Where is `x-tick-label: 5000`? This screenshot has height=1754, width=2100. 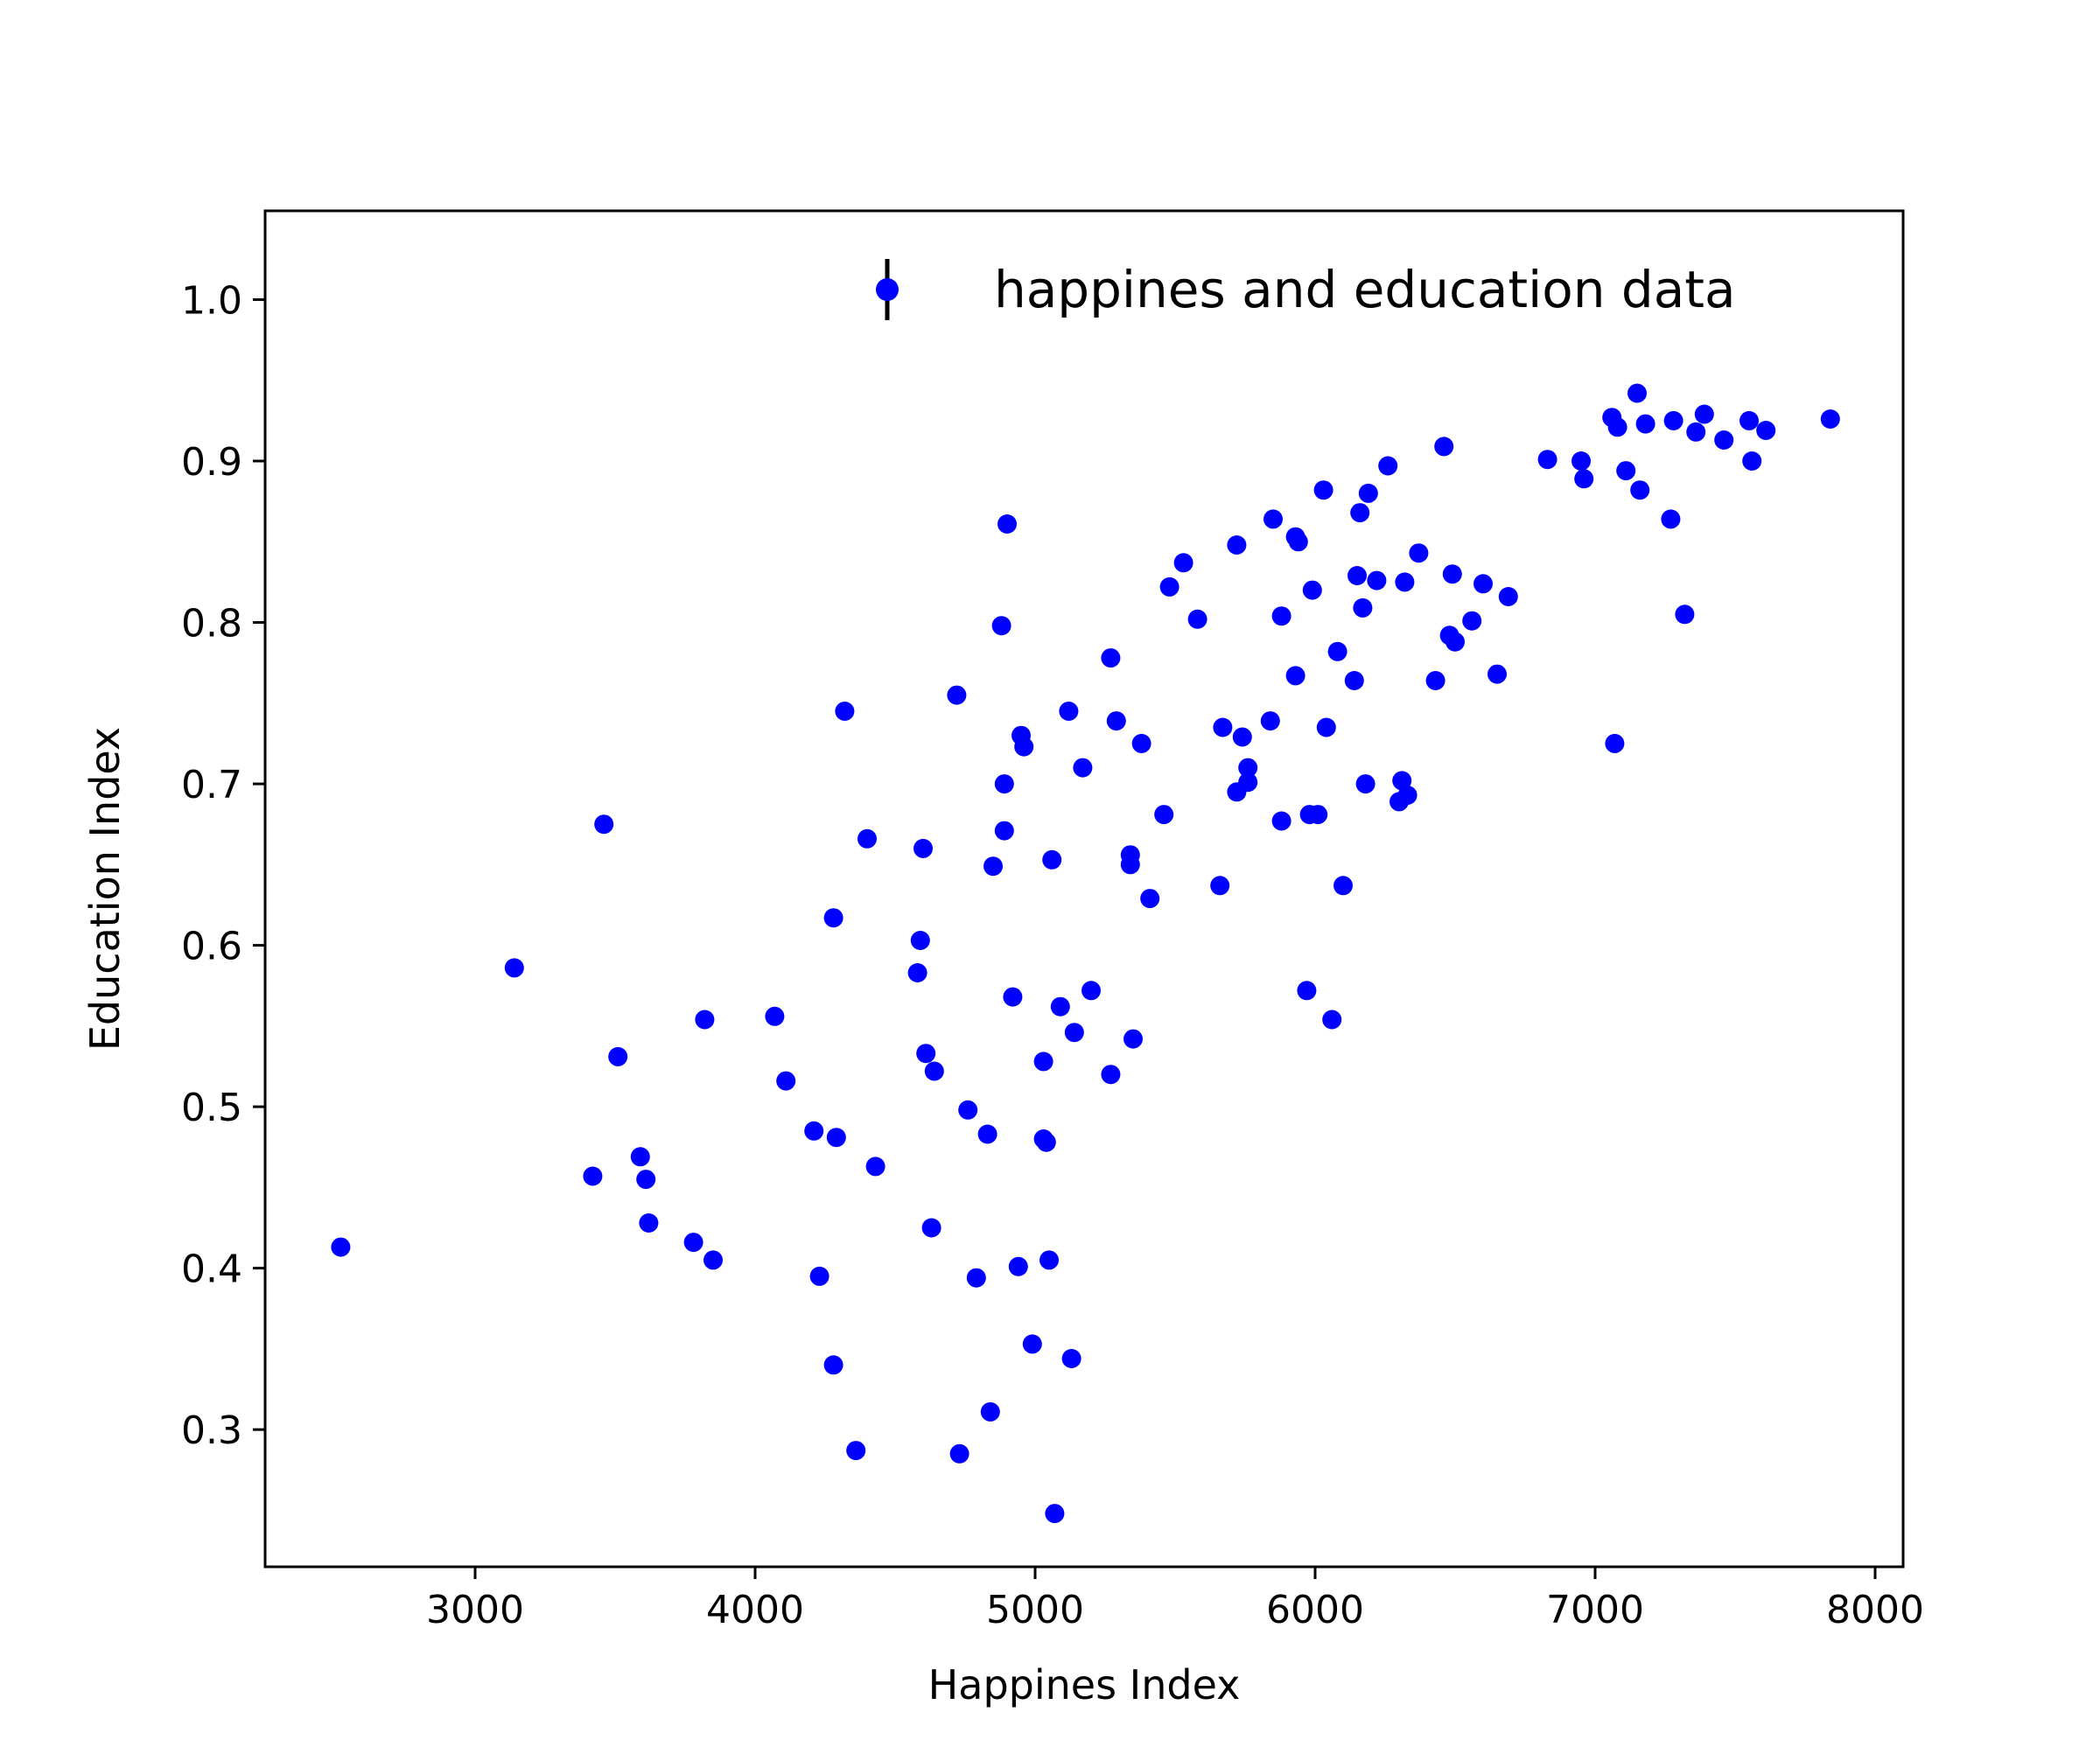 x-tick-label: 5000 is located at coordinates (1035, 1610).